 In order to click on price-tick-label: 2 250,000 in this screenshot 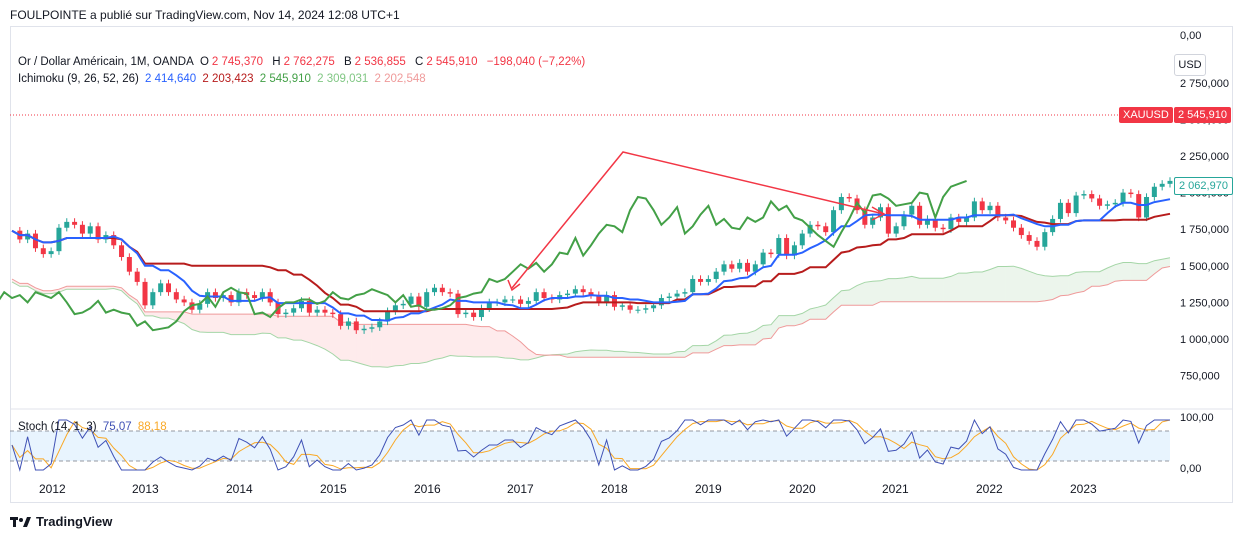, I will do `click(1204, 157)`.